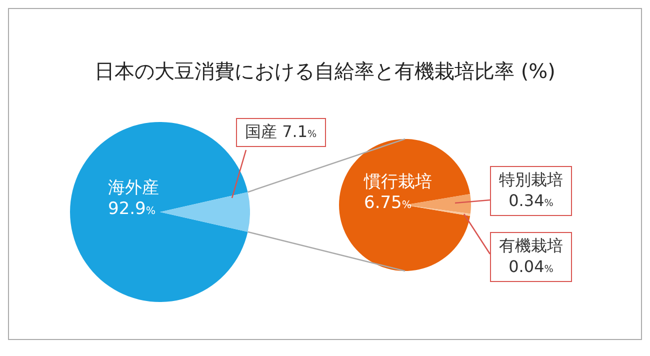  Describe the element at coordinates (531, 266) in the screenshot. I see `data-label: 0.04%` at that location.